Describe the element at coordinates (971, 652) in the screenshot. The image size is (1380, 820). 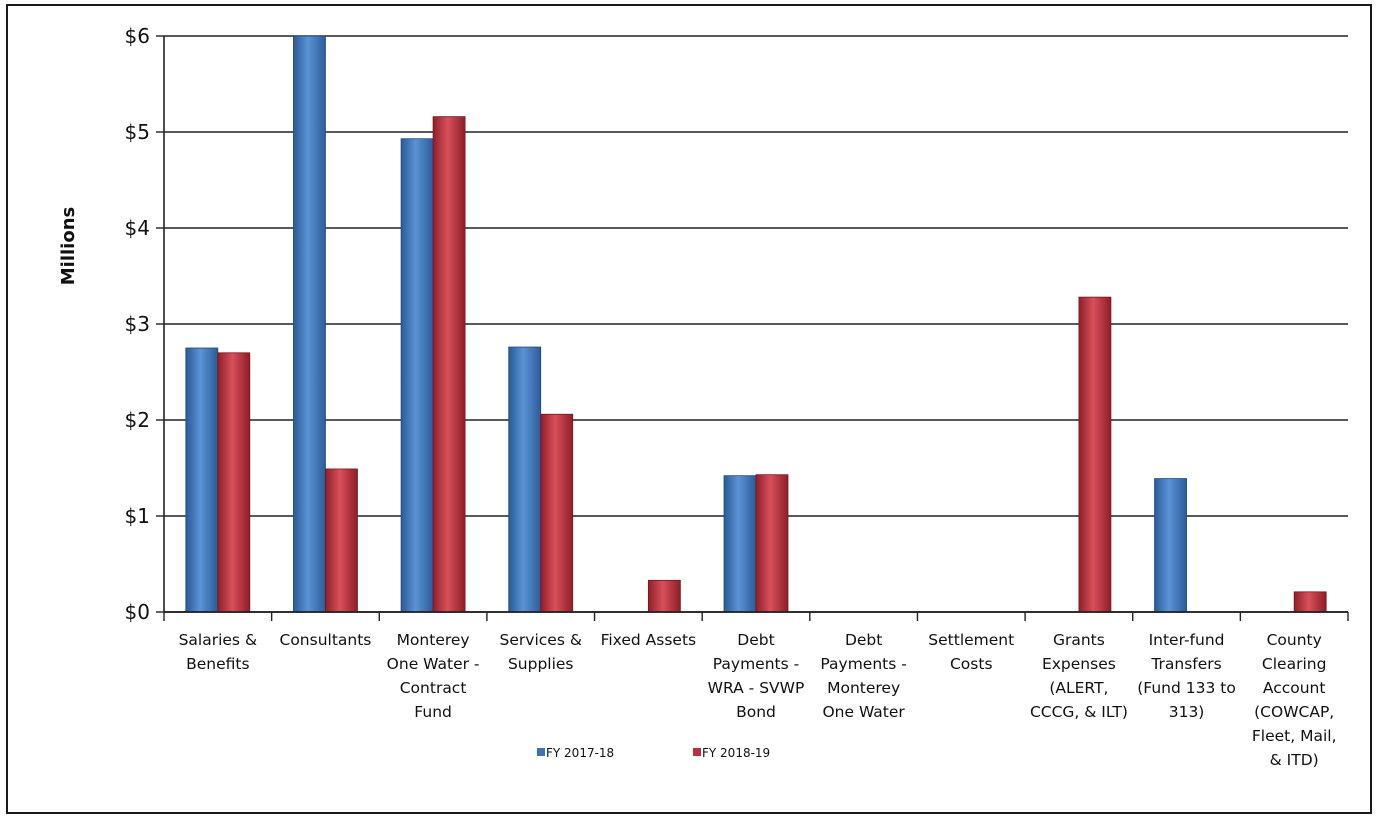
I see `x-tick-label: Settlement Costs` at that location.